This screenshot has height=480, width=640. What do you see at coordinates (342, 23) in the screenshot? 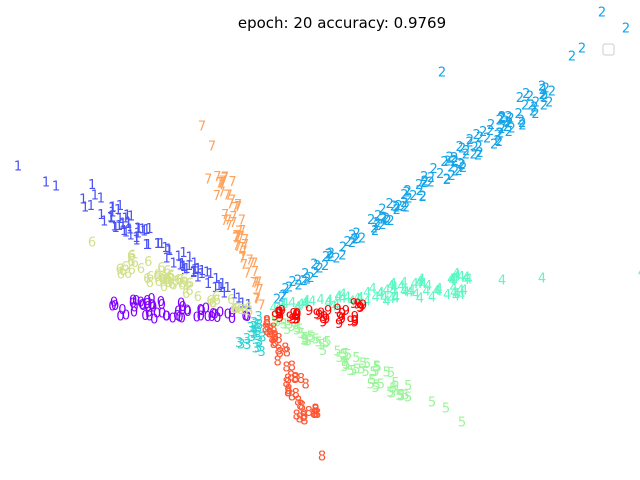
I see `chart-title: epoch: 20 accuracy: 0.9769` at bounding box center [342, 23].